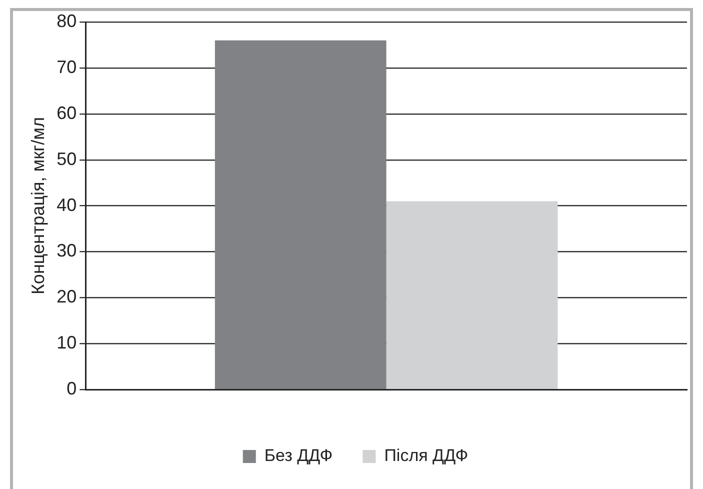 The width and height of the screenshot is (703, 489). Describe the element at coordinates (426, 456) in the screenshot. I see `legend-label: Після ДДФ` at that location.